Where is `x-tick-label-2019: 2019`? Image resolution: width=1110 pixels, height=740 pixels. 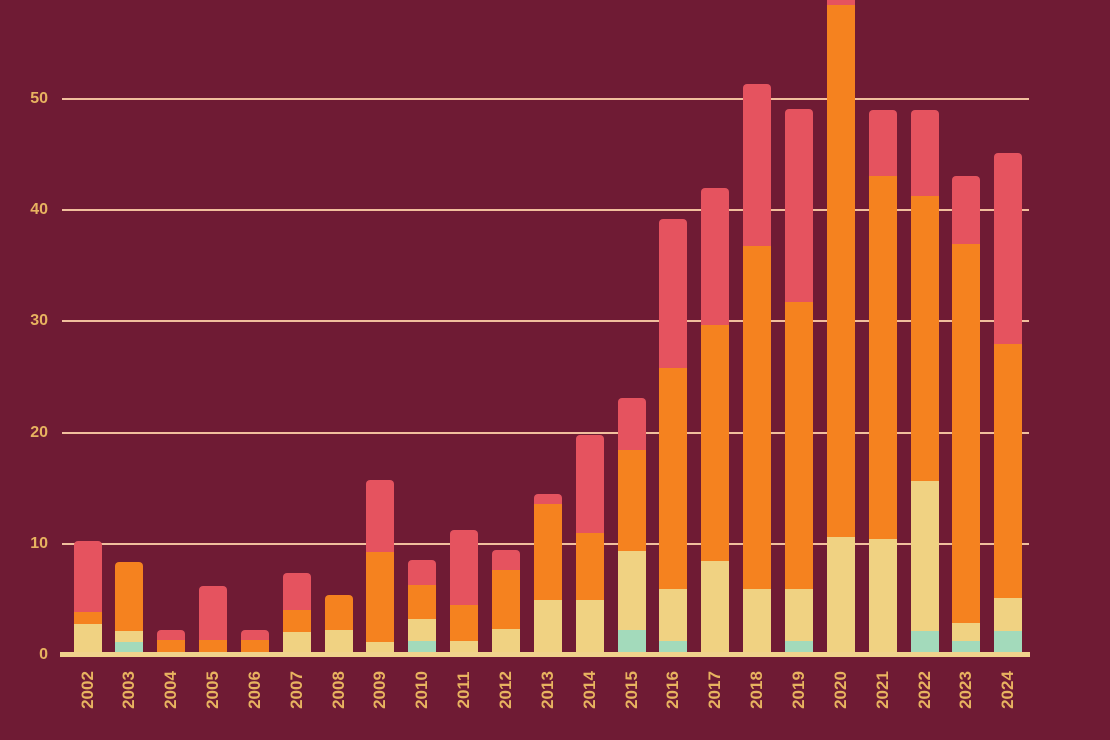 x-tick-label-2019: 2019 is located at coordinates (798, 690).